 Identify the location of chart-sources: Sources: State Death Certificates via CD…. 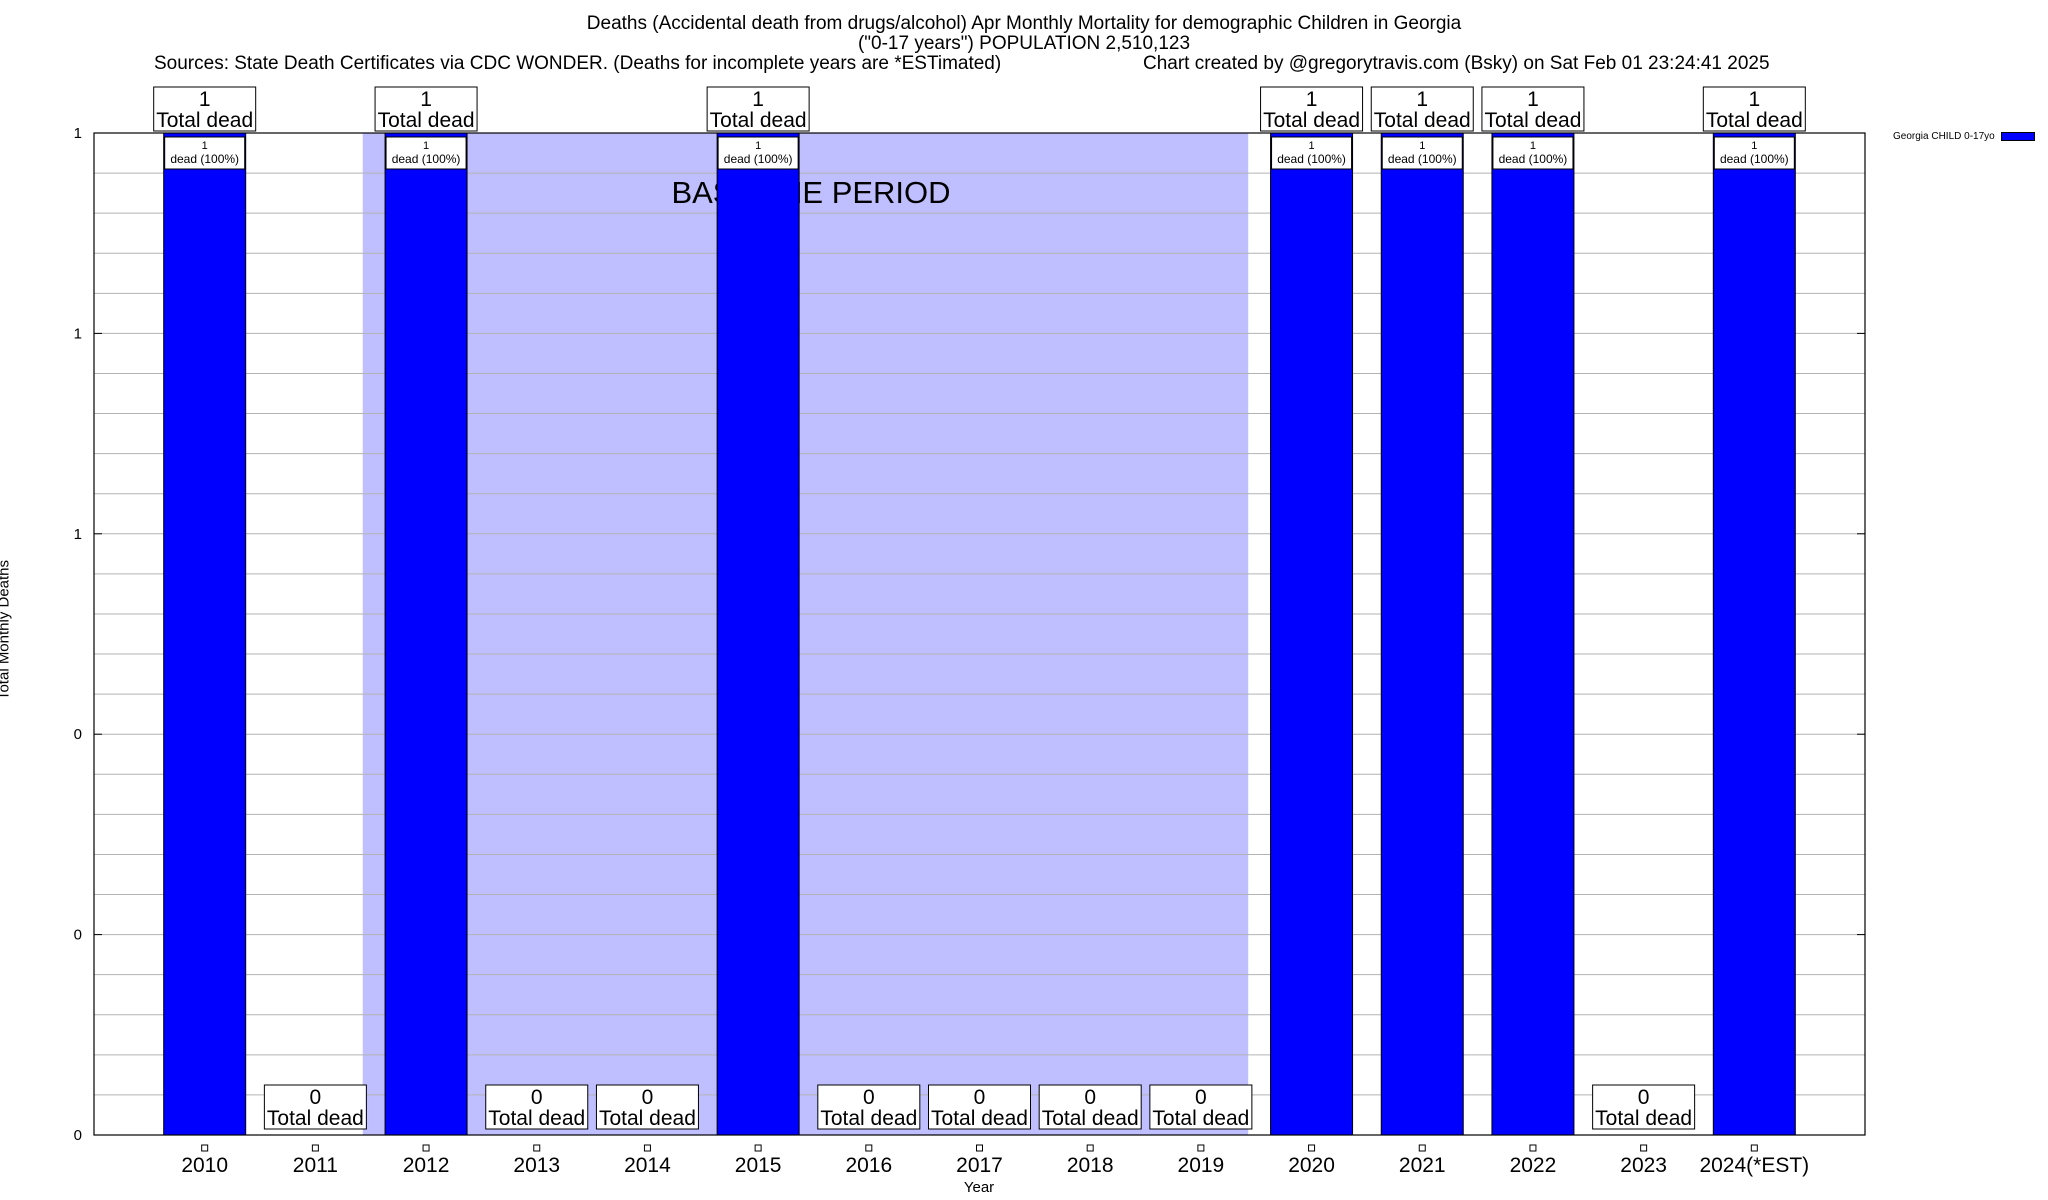
(578, 63).